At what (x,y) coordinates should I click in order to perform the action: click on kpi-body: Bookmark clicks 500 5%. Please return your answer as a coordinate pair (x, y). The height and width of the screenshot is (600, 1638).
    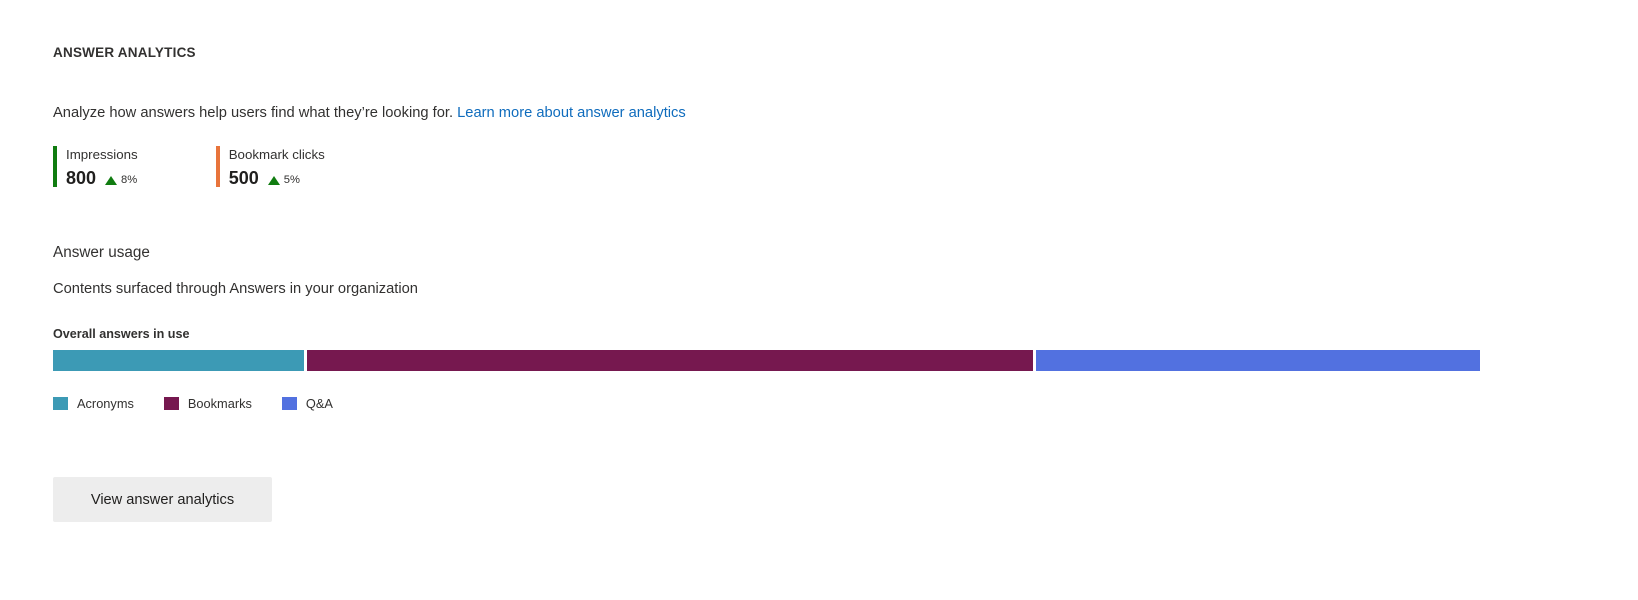
    Looking at the image, I should click on (277, 167).